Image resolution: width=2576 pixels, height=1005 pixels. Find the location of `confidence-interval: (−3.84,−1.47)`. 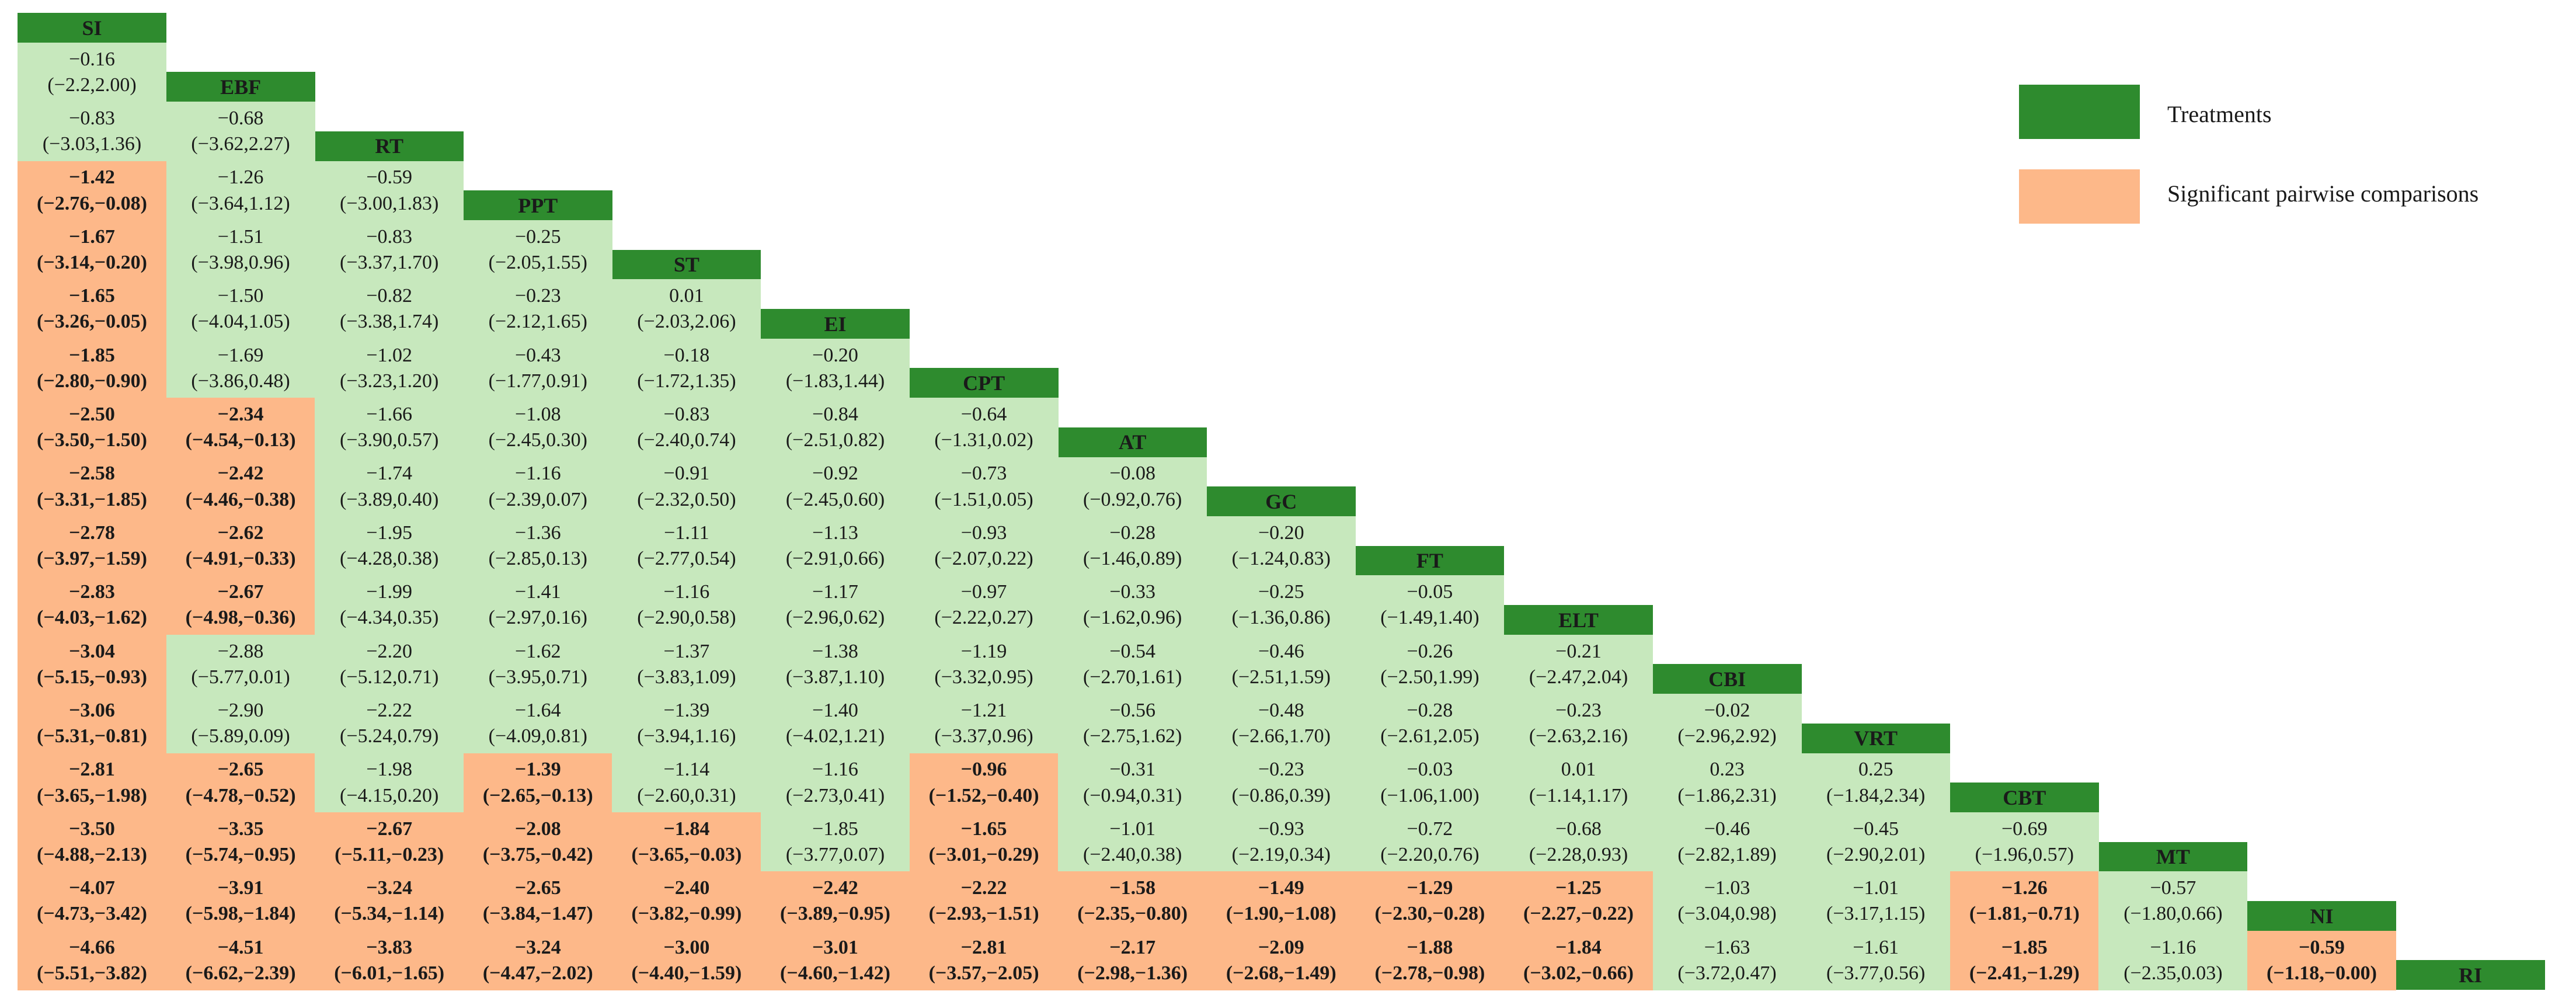

confidence-interval: (−3.84,−1.47) is located at coordinates (537, 914).